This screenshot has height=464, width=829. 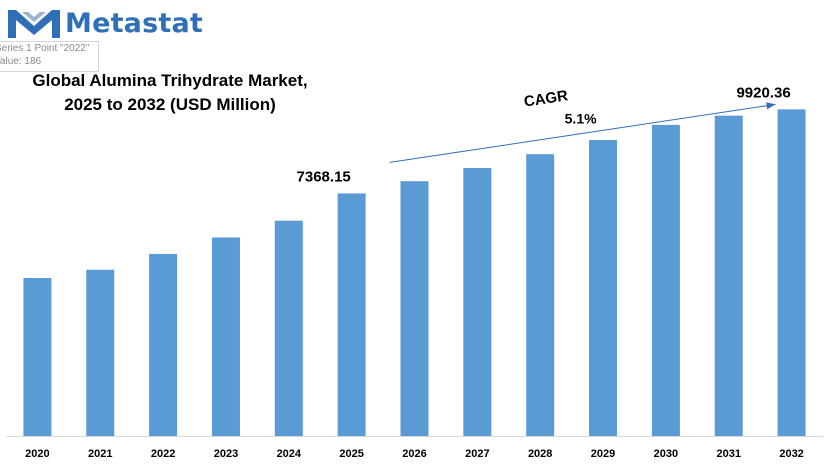 What do you see at coordinates (728, 276) in the screenshot?
I see `bar-2031` at bounding box center [728, 276].